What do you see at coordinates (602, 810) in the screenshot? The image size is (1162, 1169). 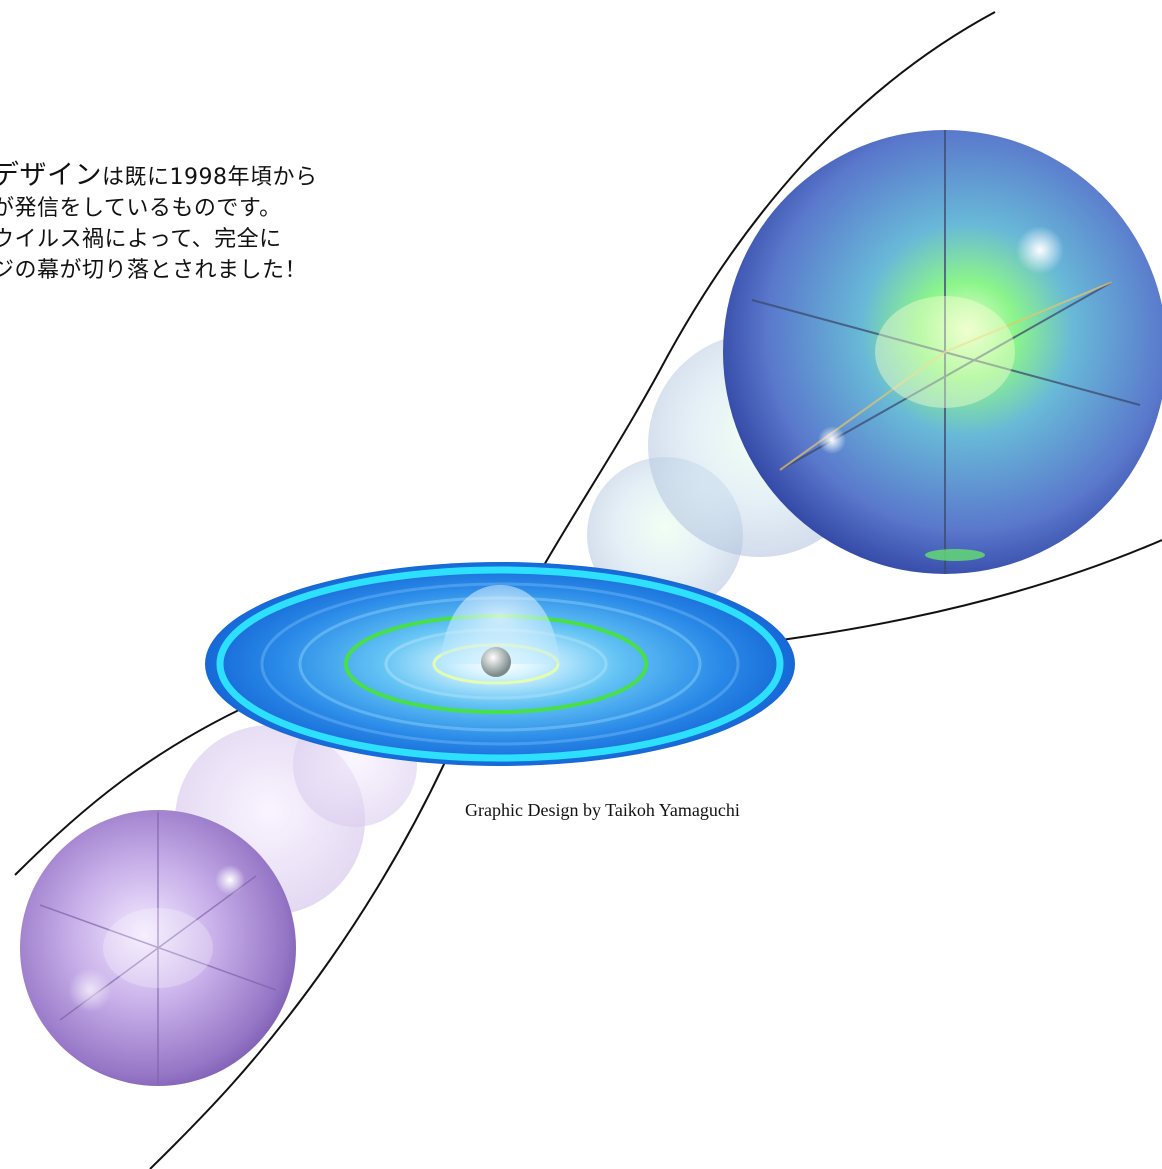 I see `design-credit: Graphic Design by Taikoh Yamaguchi` at bounding box center [602, 810].